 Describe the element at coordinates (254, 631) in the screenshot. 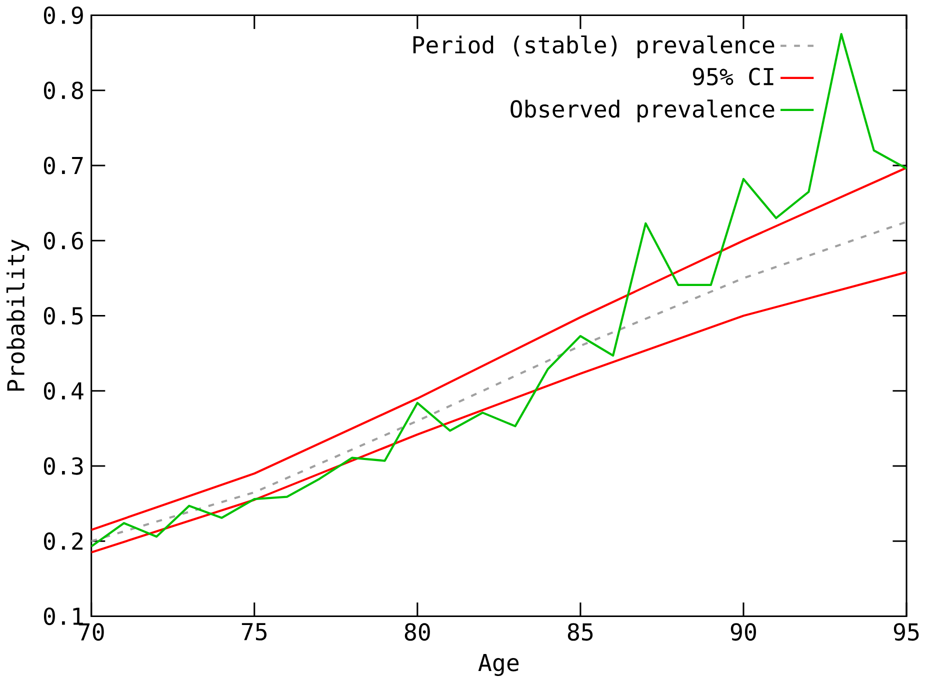

I see `x-tick-label: 75` at that location.